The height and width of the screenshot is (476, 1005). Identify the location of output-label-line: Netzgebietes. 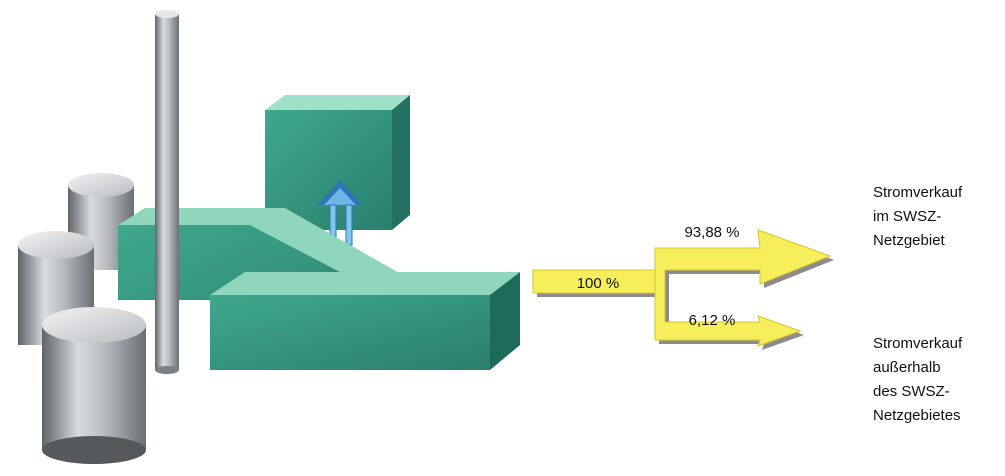
(917, 415).